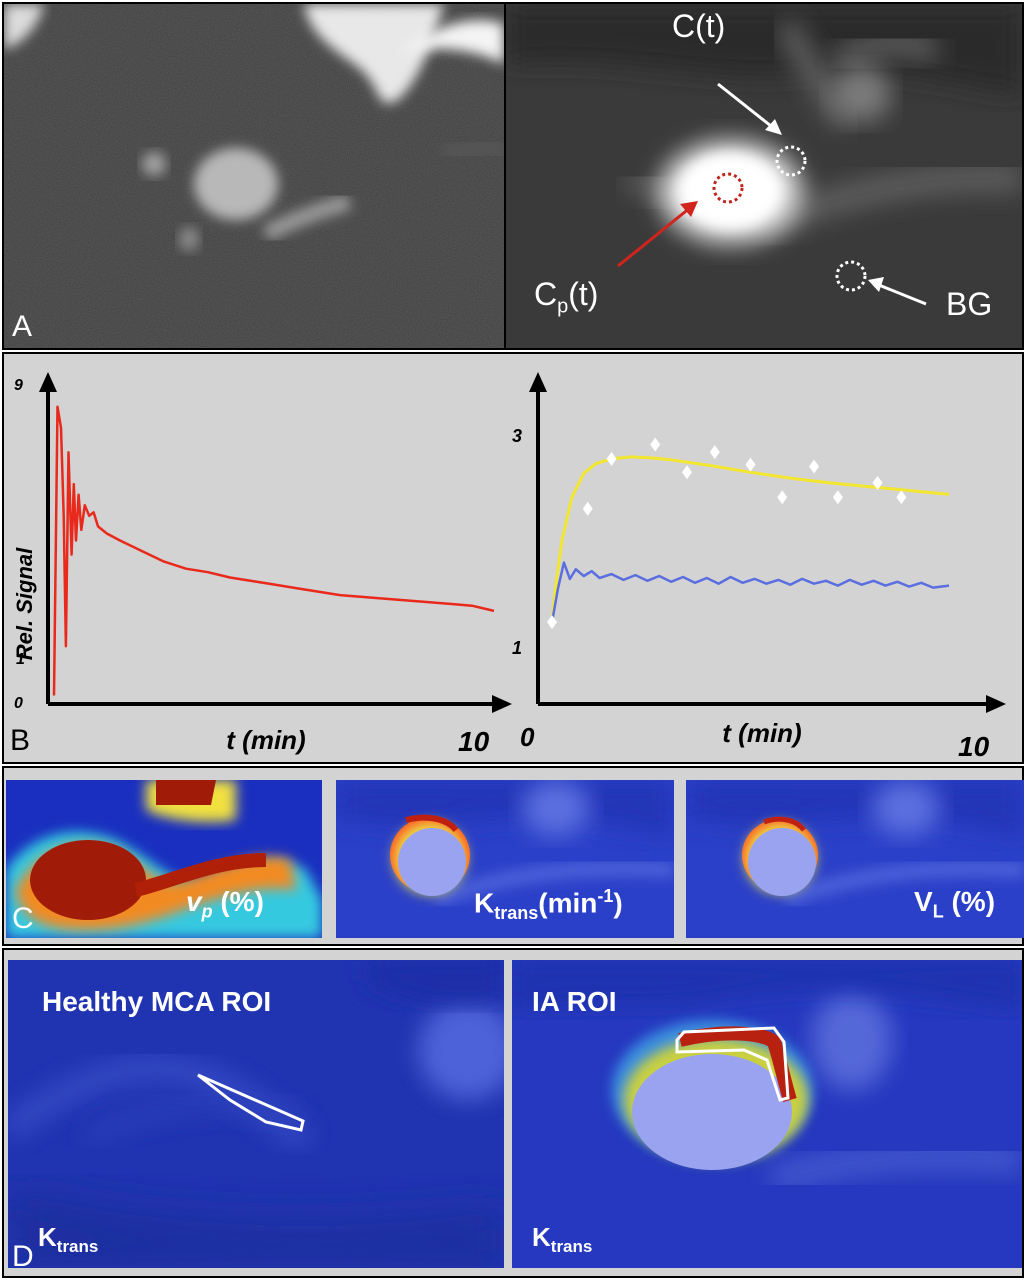 This screenshot has height=1280, width=1026. Describe the element at coordinates (517, 648) in the screenshot. I see `chart2-ytick-1: 1` at that location.